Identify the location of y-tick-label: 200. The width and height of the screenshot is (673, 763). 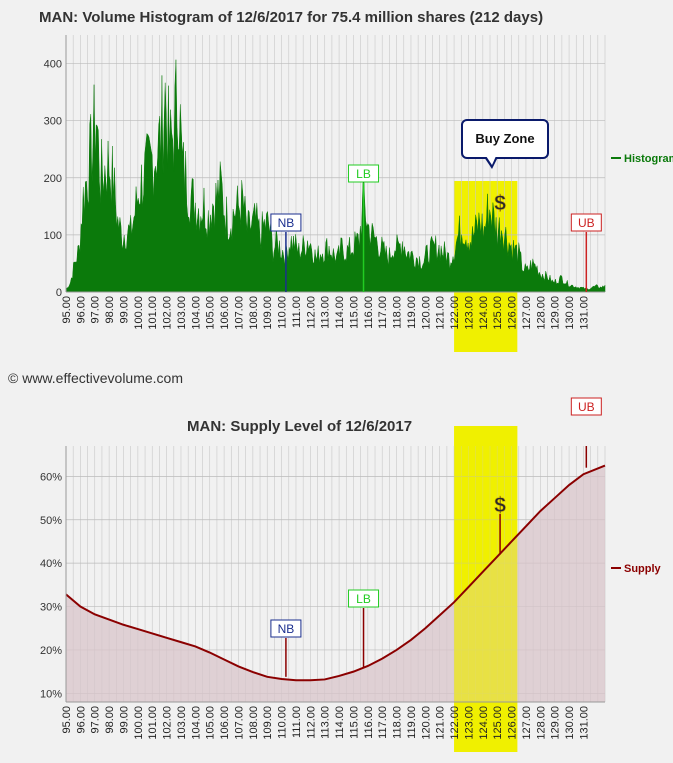
(53, 179).